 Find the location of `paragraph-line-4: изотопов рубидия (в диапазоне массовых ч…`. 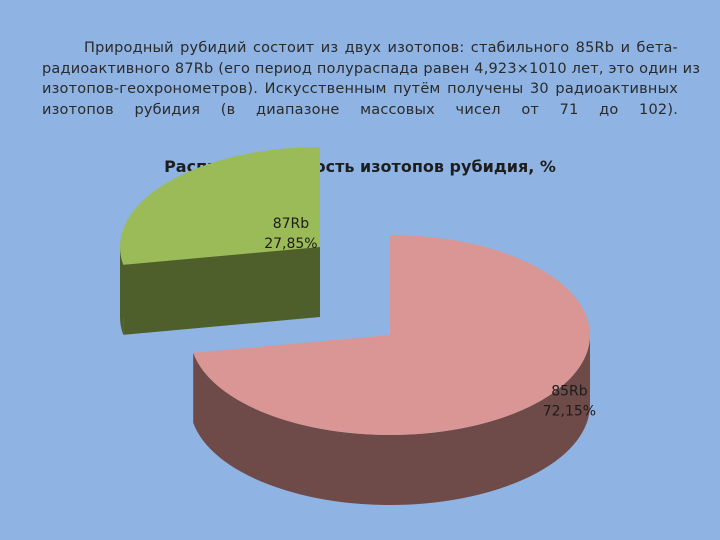

paragraph-line-4: изотопов рубидия (в диапазоне массовых ч… is located at coordinates (360, 109).